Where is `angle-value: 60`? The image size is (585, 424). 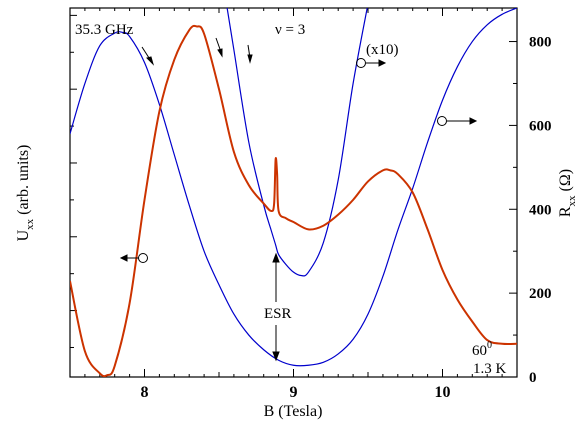 angle-value: 60 is located at coordinates (479, 351).